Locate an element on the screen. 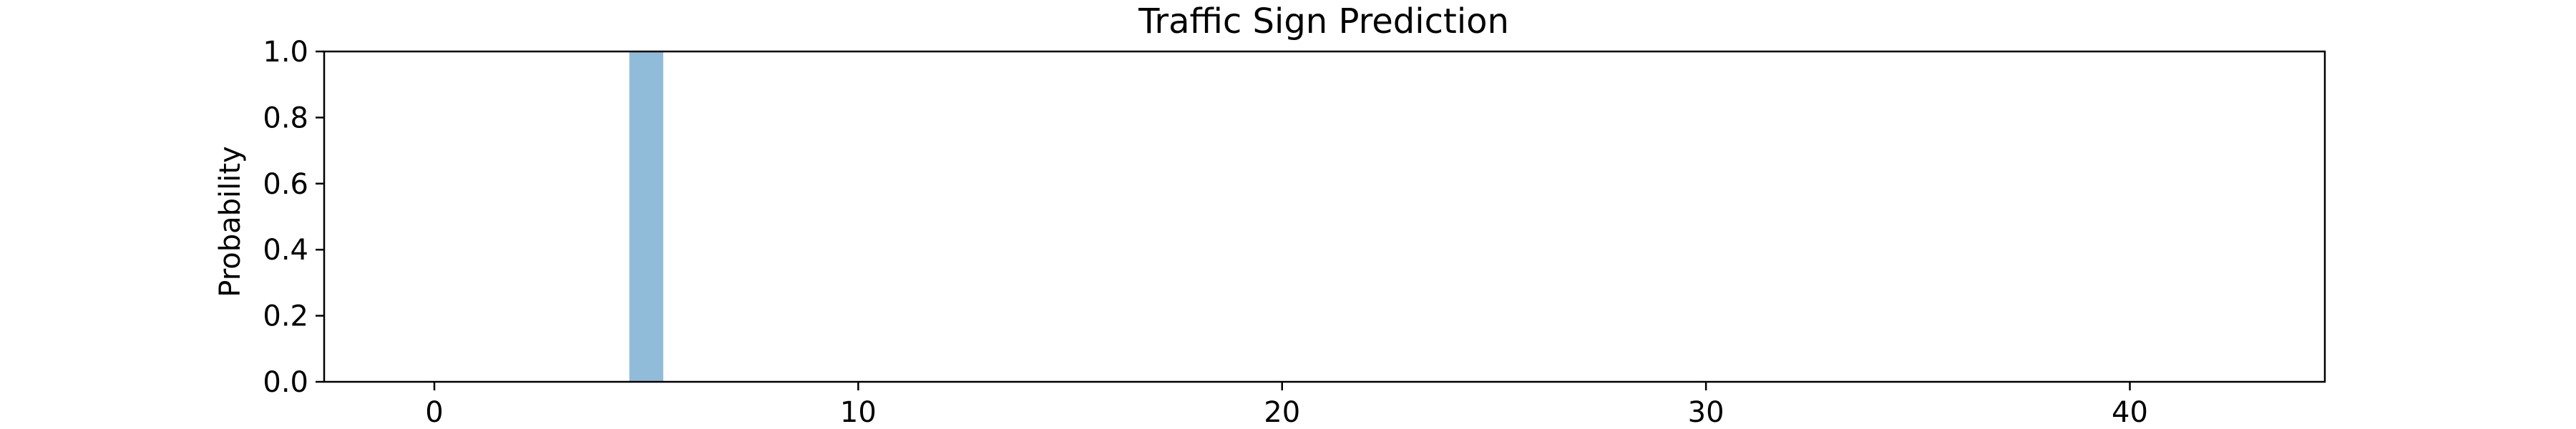 The height and width of the screenshot is (429, 2576). x-tick-label: 30 is located at coordinates (1706, 412).